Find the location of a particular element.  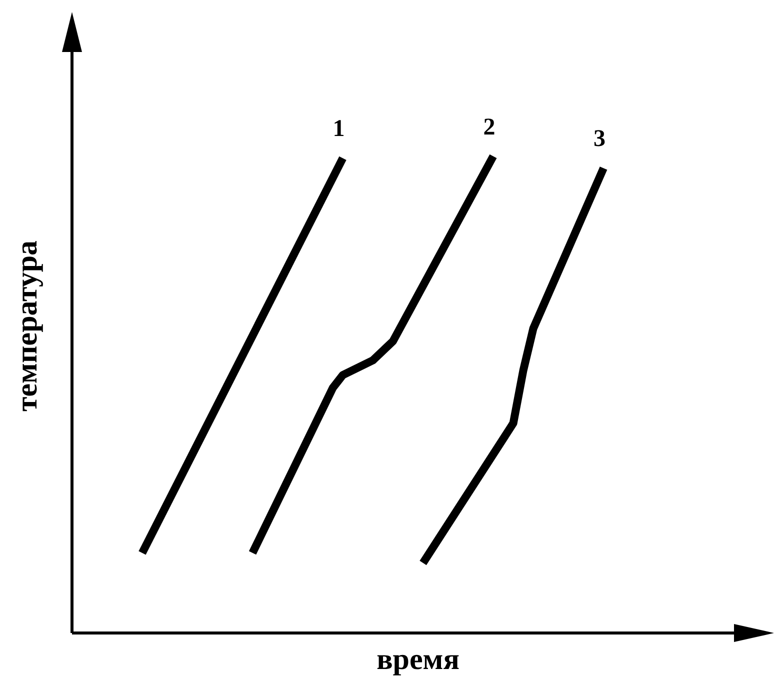

series-label: 3 is located at coordinates (600, 139).